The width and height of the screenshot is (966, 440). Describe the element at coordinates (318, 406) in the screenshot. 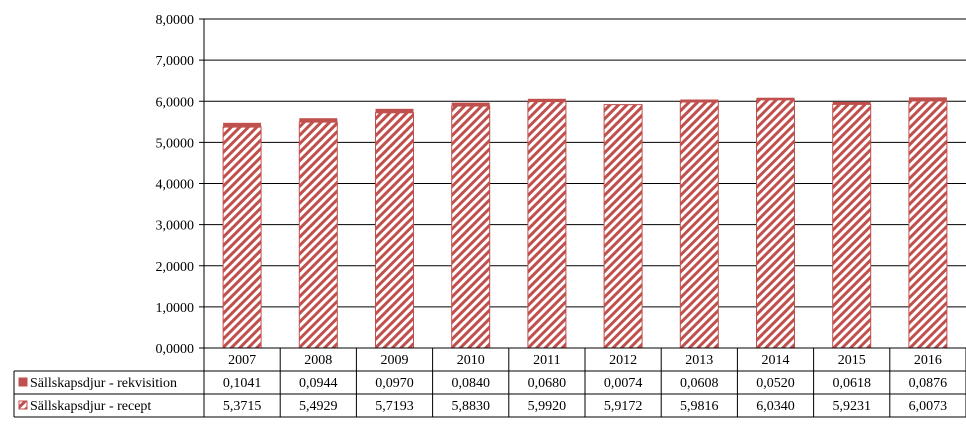

I see `data-label: 5,4929` at that location.